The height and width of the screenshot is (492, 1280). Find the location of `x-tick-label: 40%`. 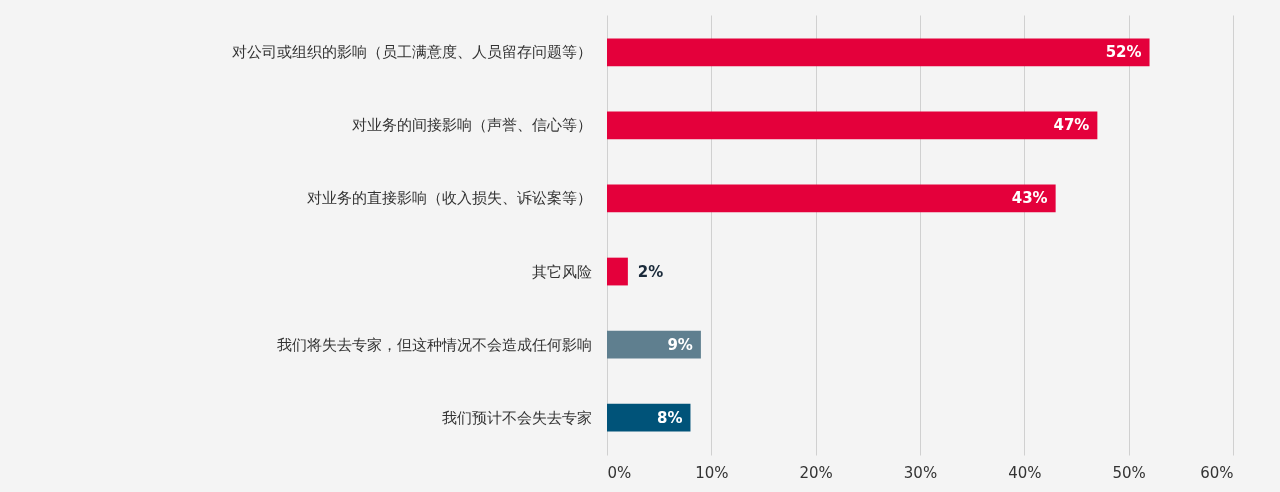

x-tick-label: 40% is located at coordinates (1025, 472).